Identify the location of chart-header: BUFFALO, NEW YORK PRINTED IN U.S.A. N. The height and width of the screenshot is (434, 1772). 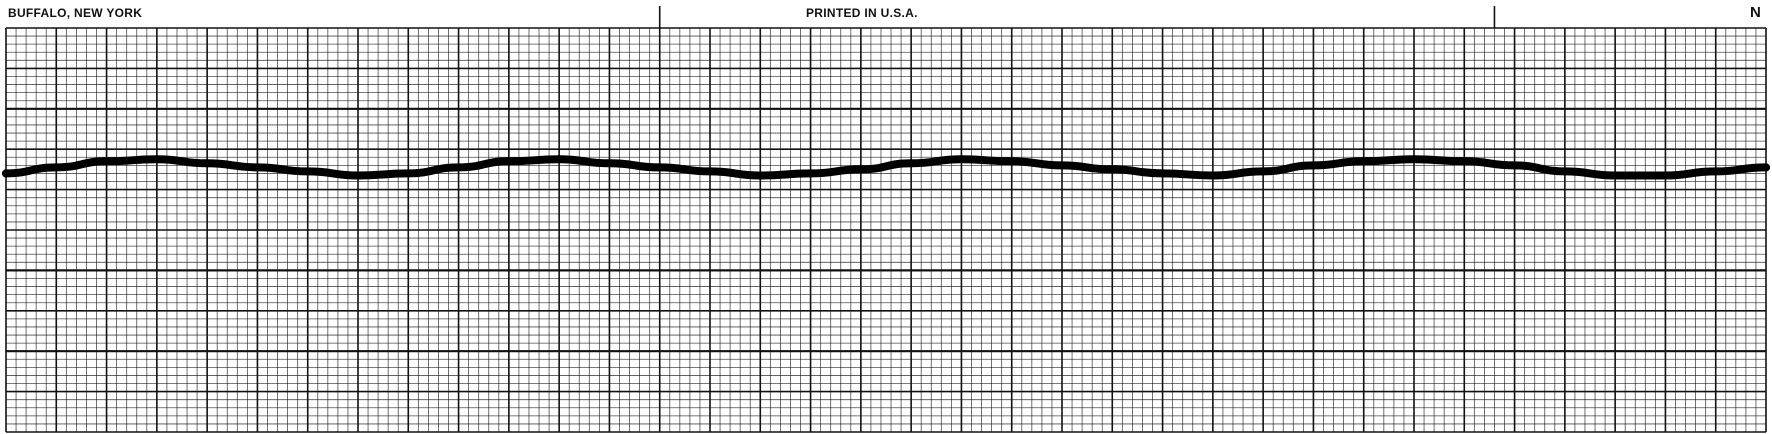
(886, 14).